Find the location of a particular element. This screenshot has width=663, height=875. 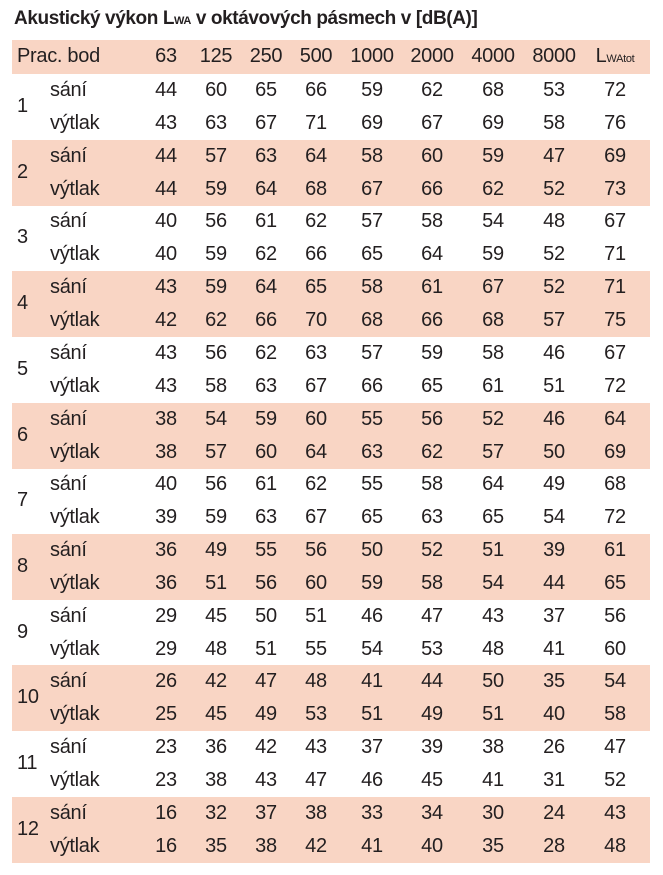

header-band-63: 63 is located at coordinates (166, 56).